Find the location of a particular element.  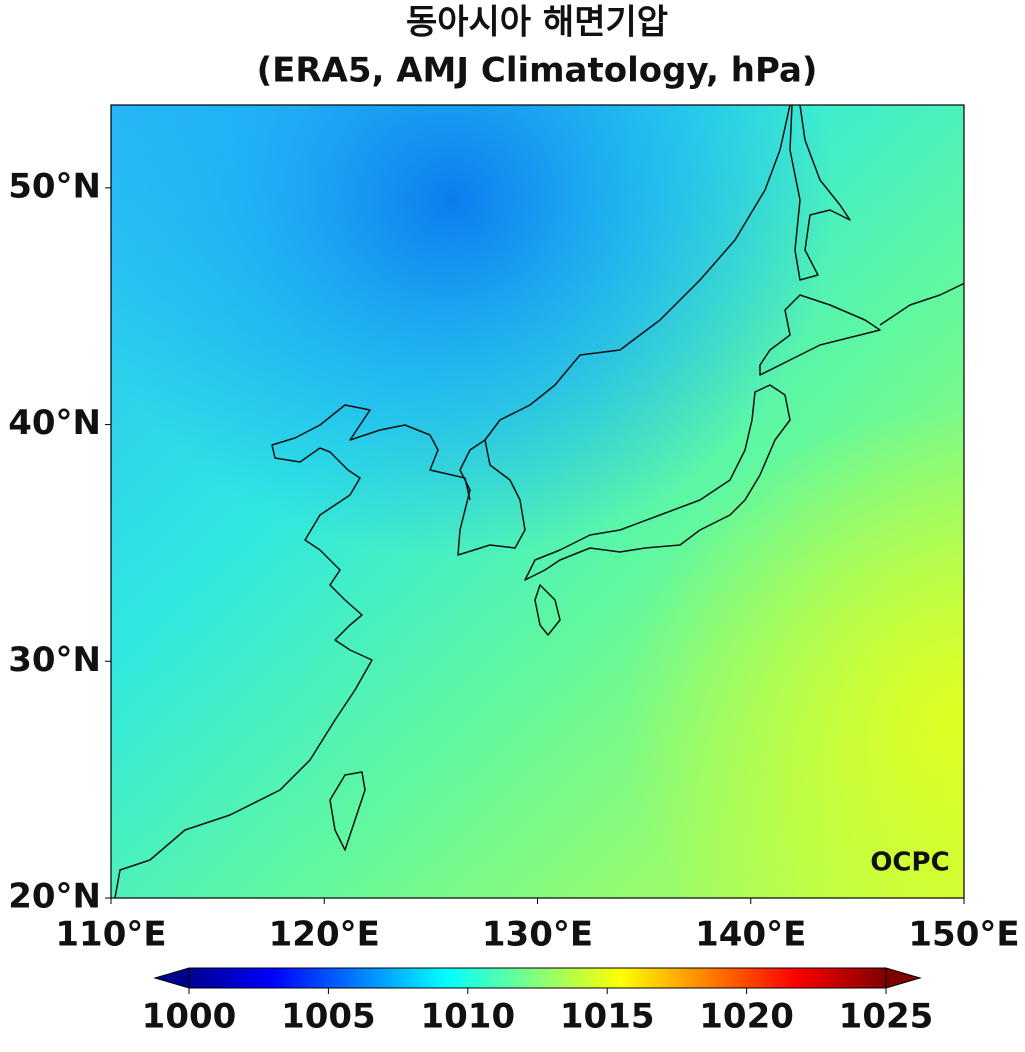

x-tick-label: 120°E is located at coordinates (324, 935).